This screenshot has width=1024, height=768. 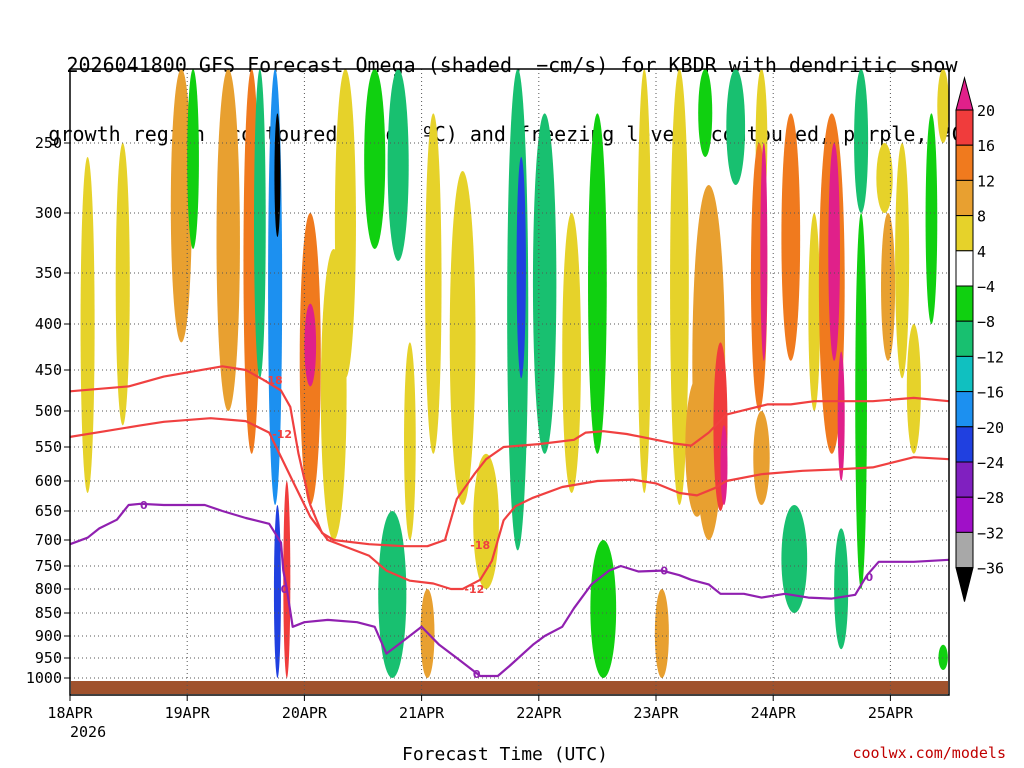 I want to click on colorbar-label: 4, so click(x=981, y=252).